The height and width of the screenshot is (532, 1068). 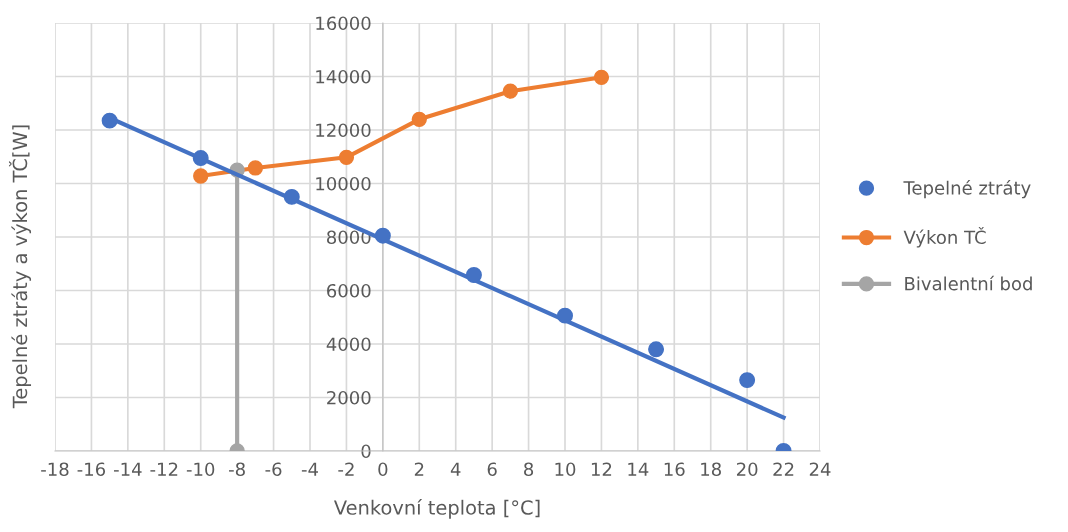 What do you see at coordinates (492, 469) in the screenshot?
I see `x-tick-label: 6` at bounding box center [492, 469].